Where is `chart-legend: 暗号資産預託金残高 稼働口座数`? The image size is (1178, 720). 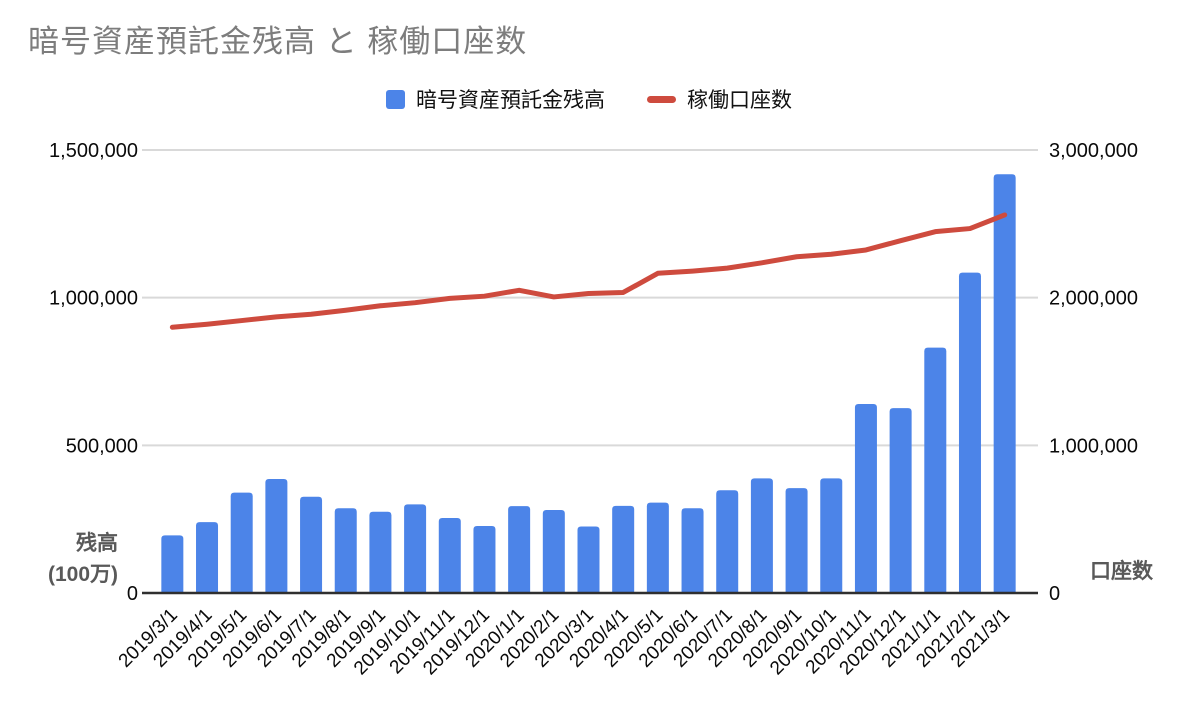 chart-legend: 暗号資産預託金残高 稼働口座数 is located at coordinates (589, 99).